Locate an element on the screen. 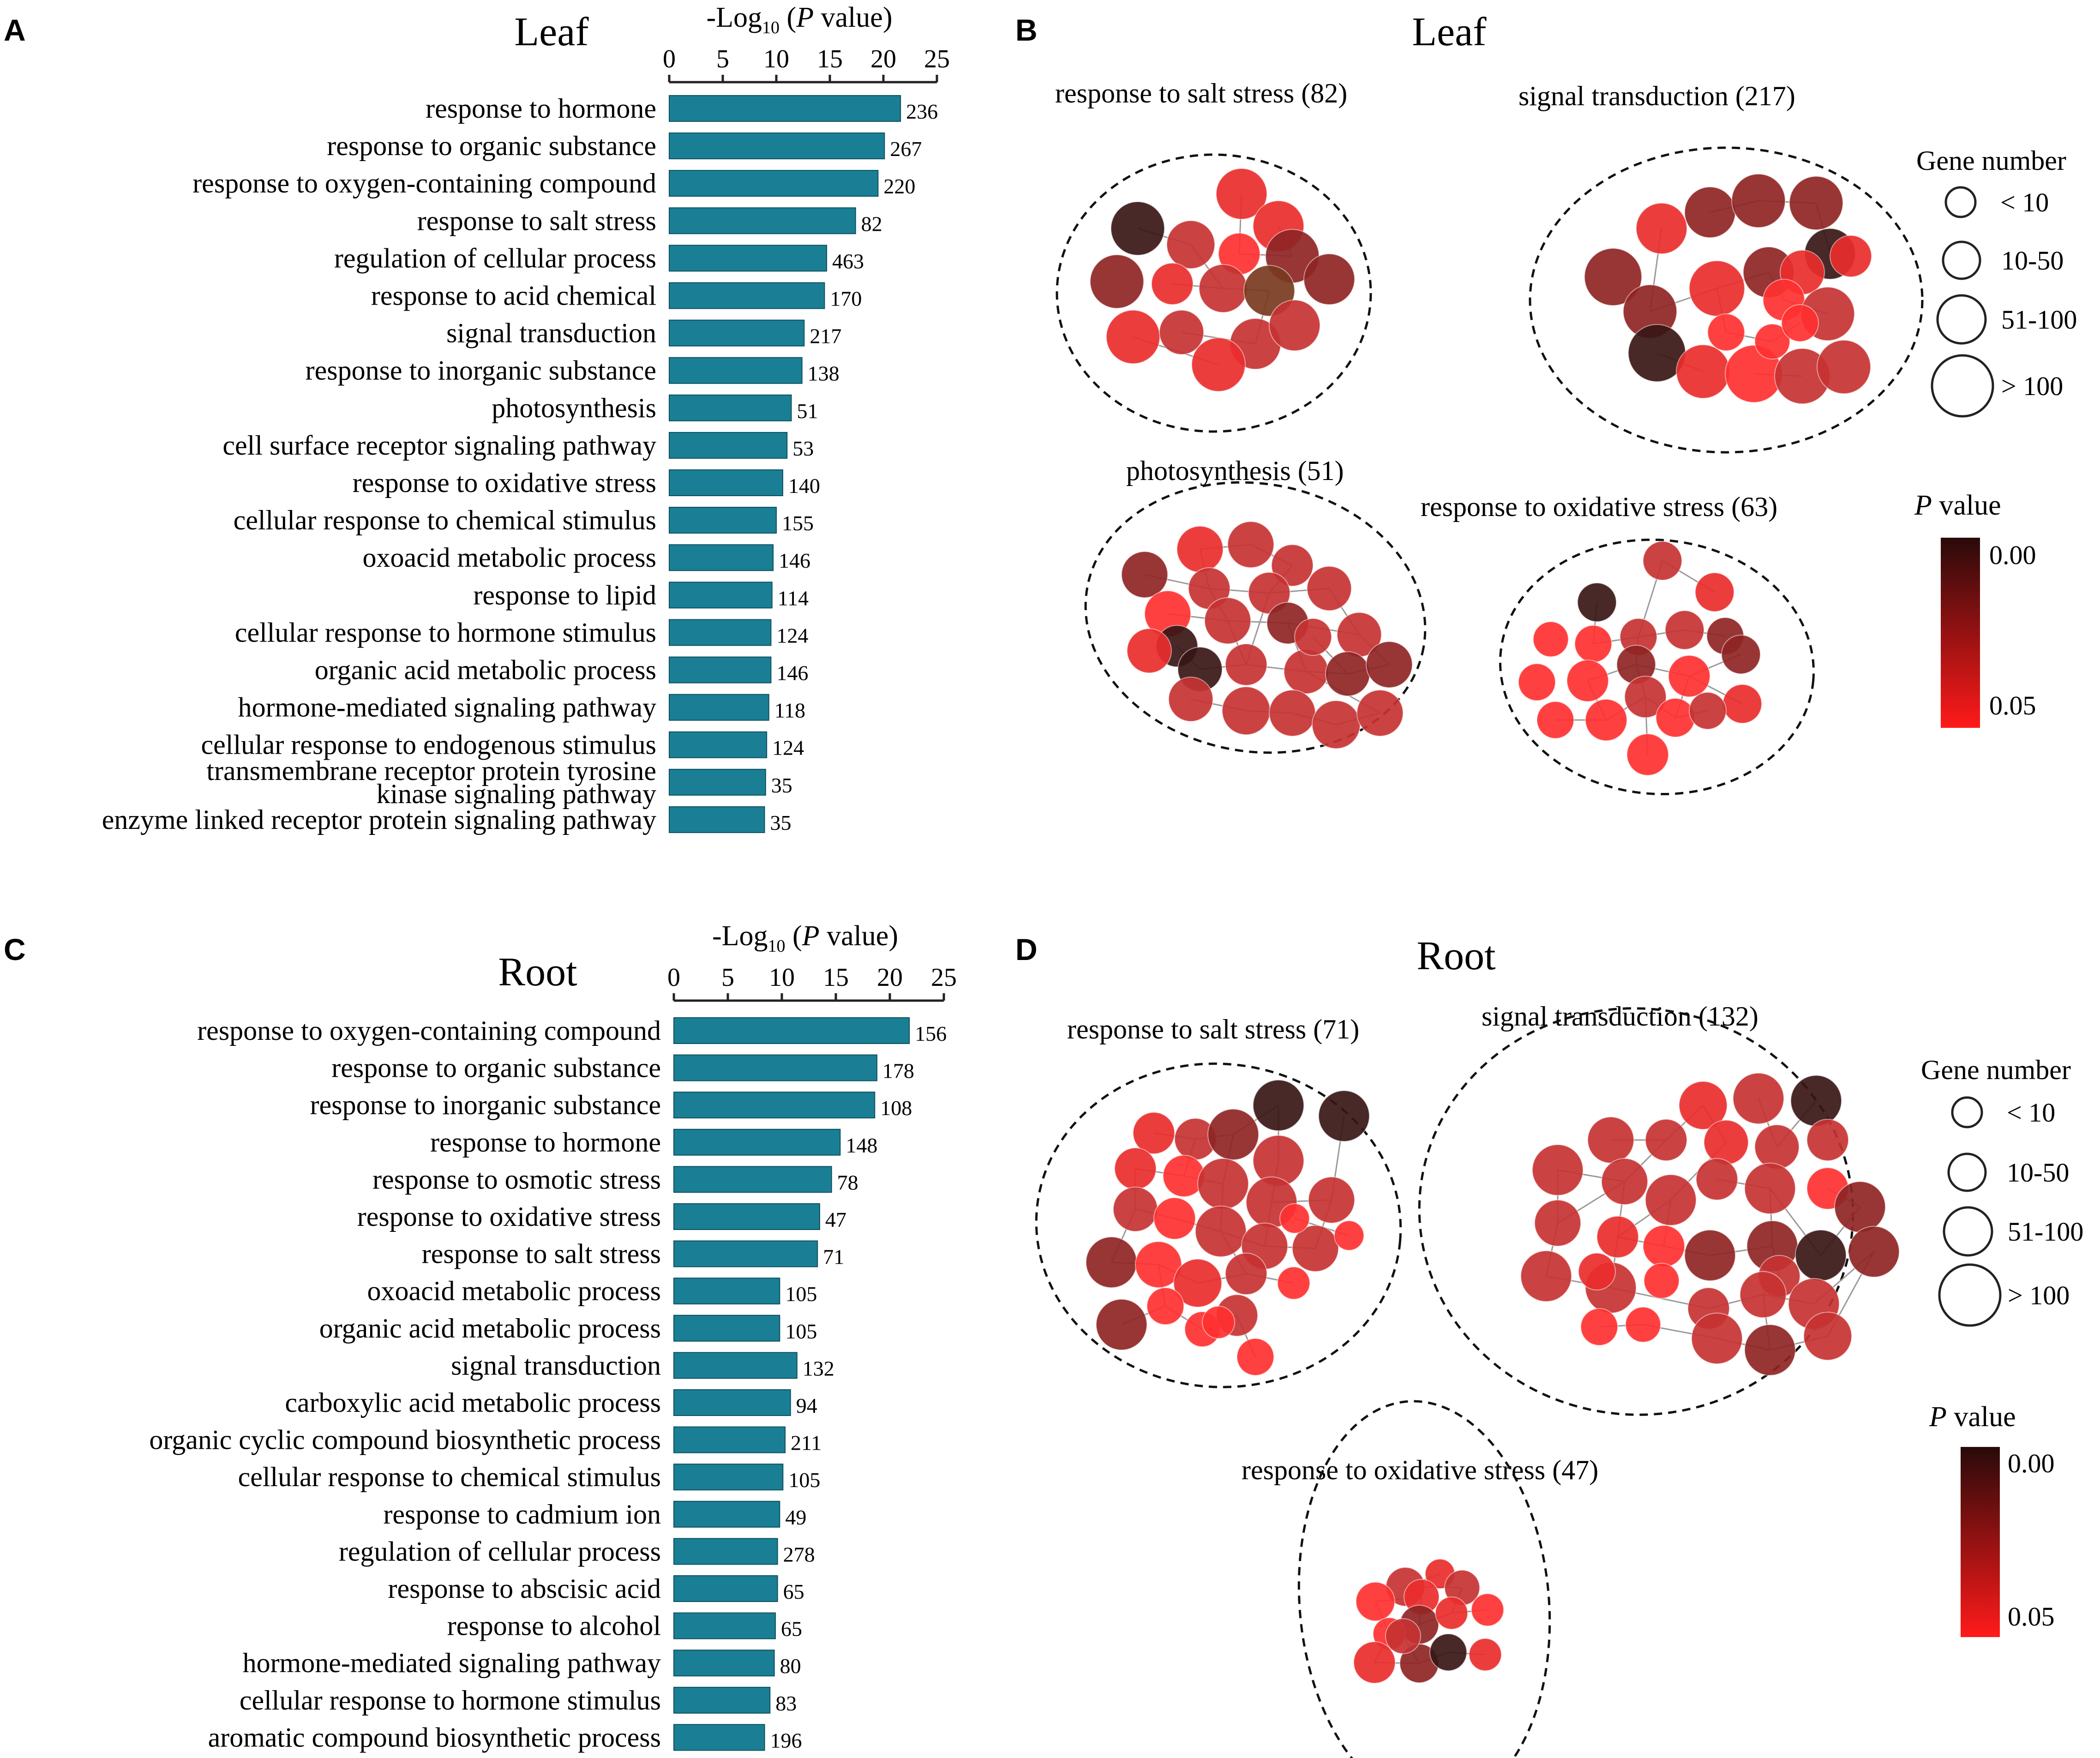 The image size is (2100, 1758). x-axis-label-open: ( is located at coordinates (788, 17).